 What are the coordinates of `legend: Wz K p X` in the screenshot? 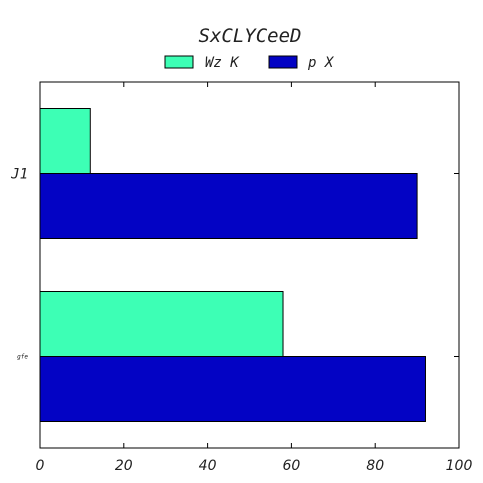 It's located at (249, 63).